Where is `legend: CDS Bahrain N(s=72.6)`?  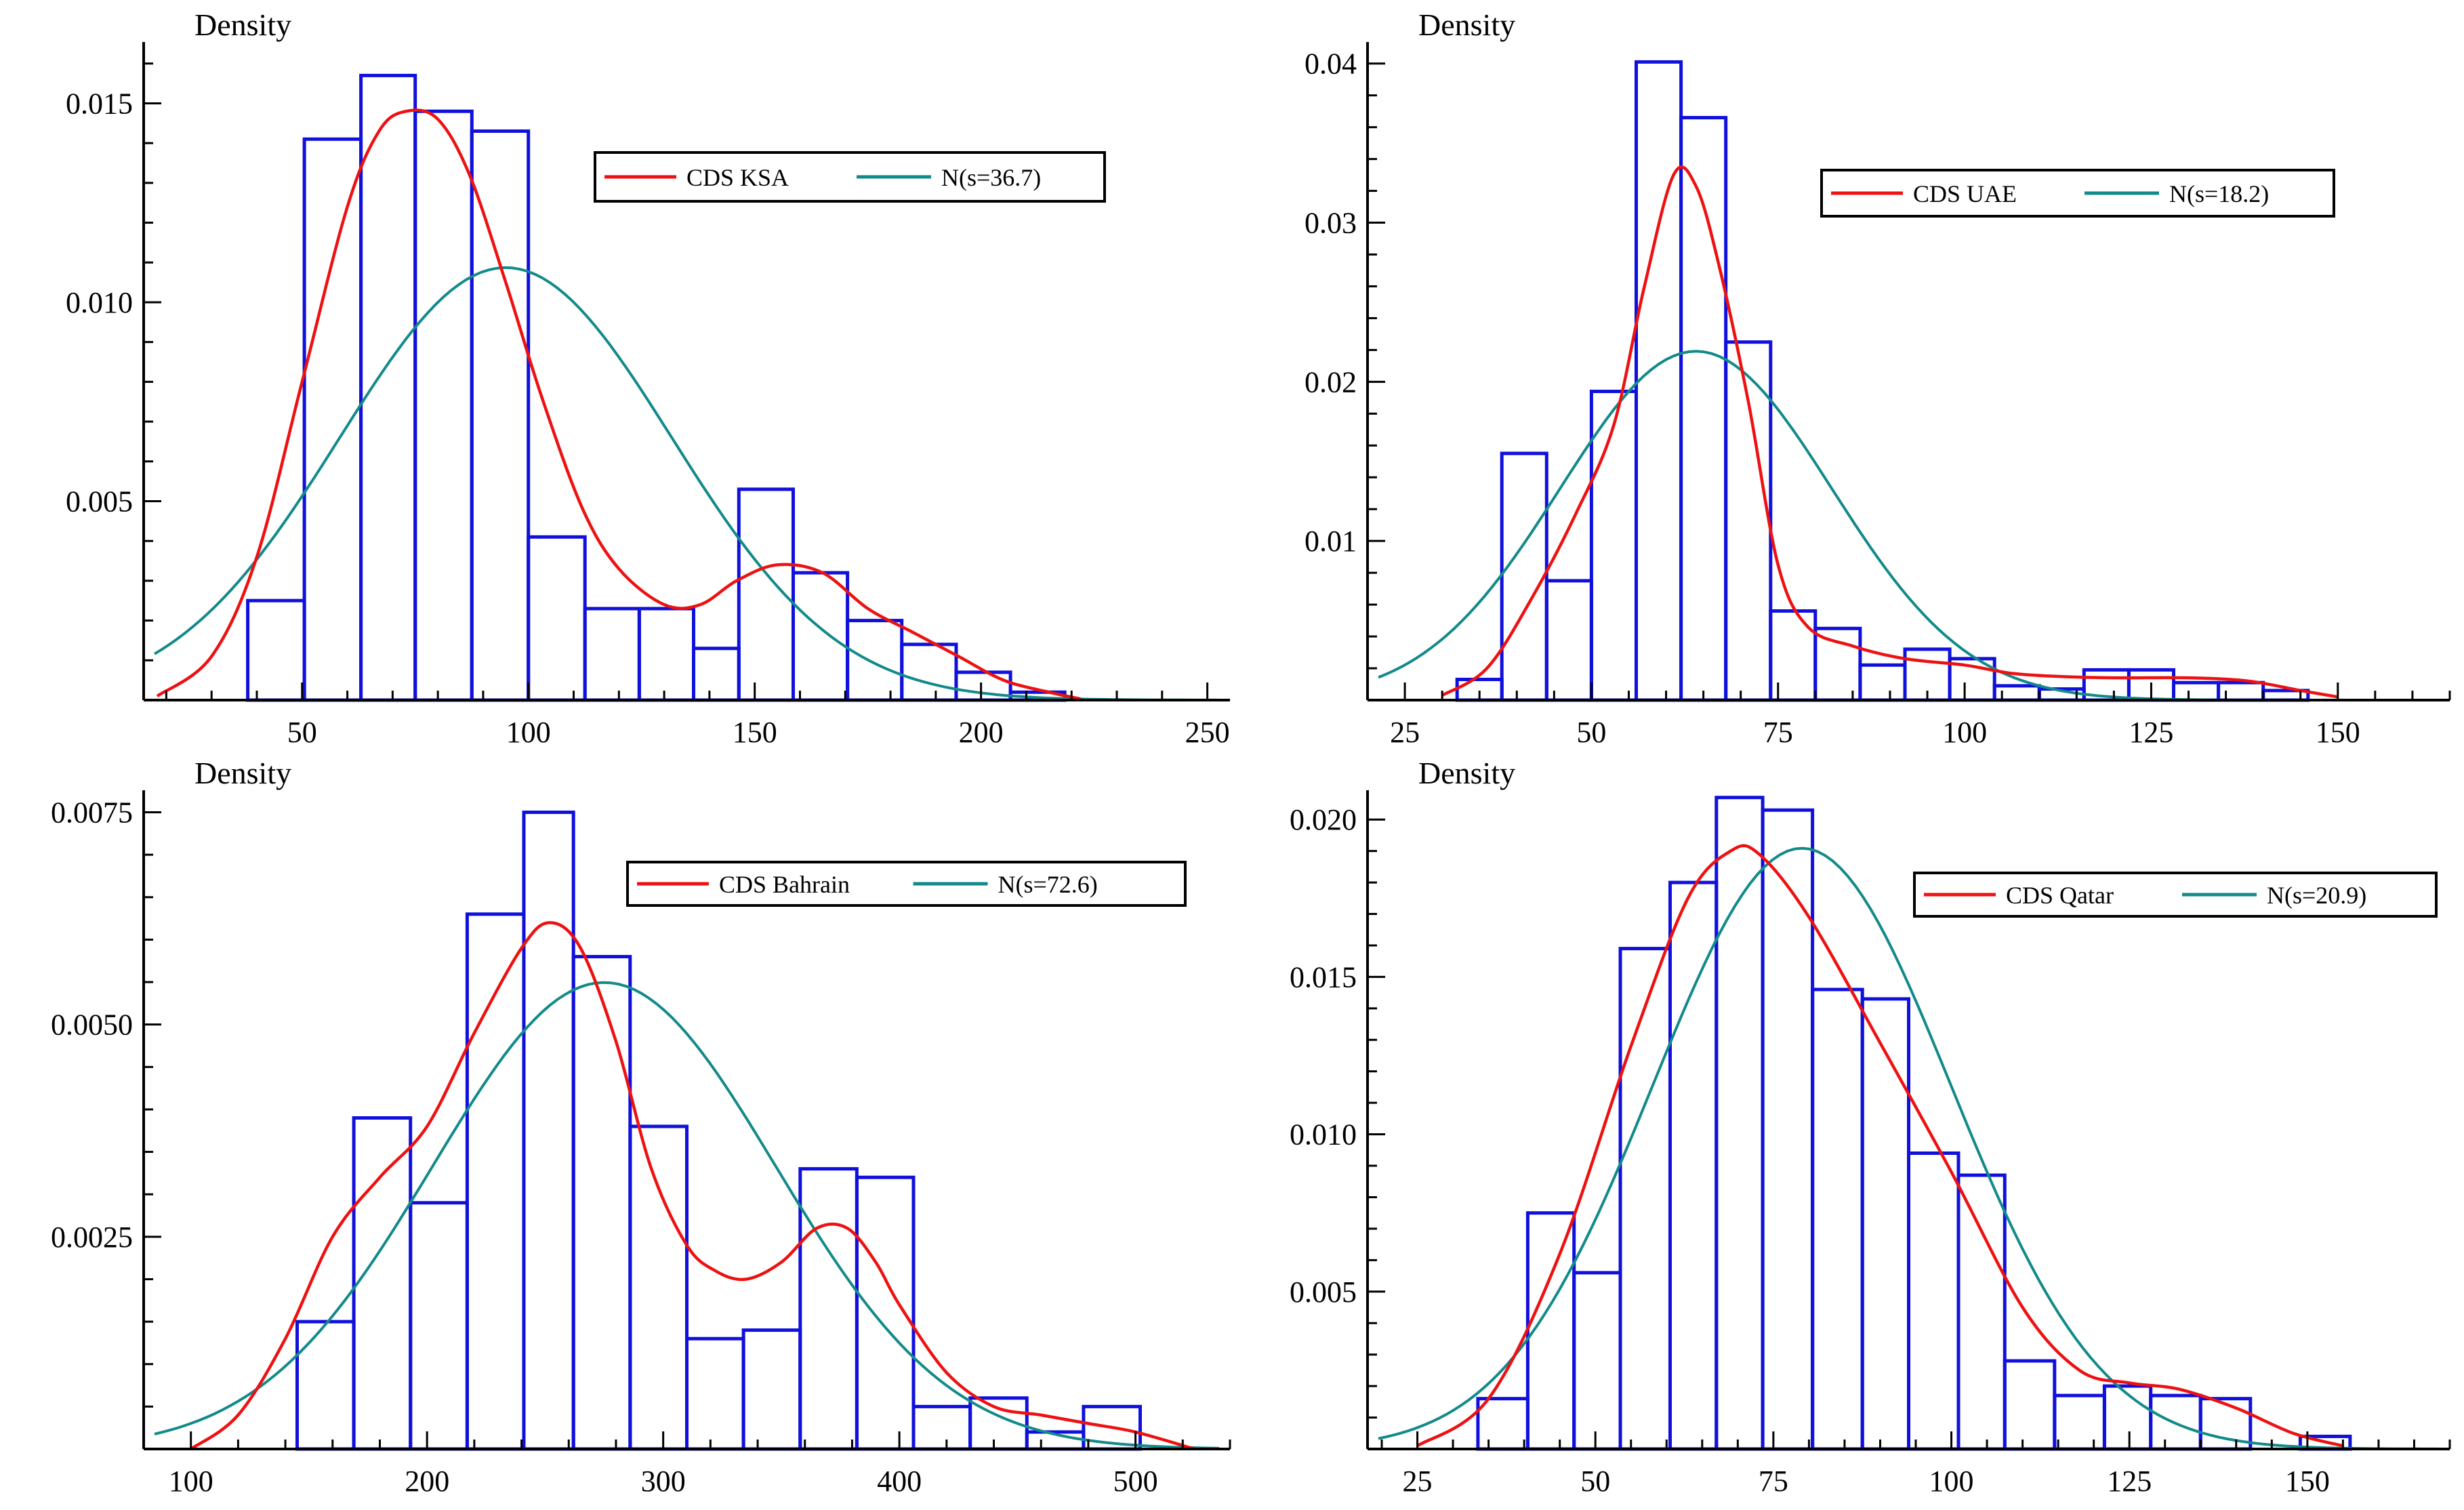
legend: CDS Bahrain N(s=72.6) is located at coordinates (906, 884).